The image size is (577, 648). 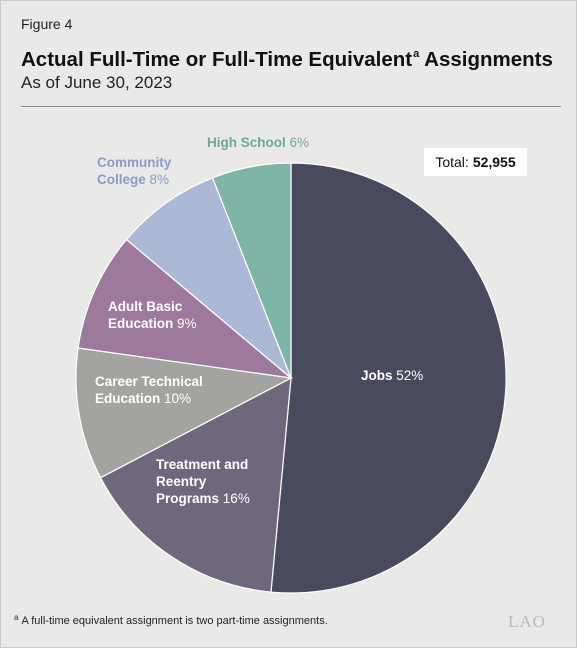 What do you see at coordinates (152, 315) in the screenshot?
I see `slice-label-adult: Adult Basic Education 9%` at bounding box center [152, 315].